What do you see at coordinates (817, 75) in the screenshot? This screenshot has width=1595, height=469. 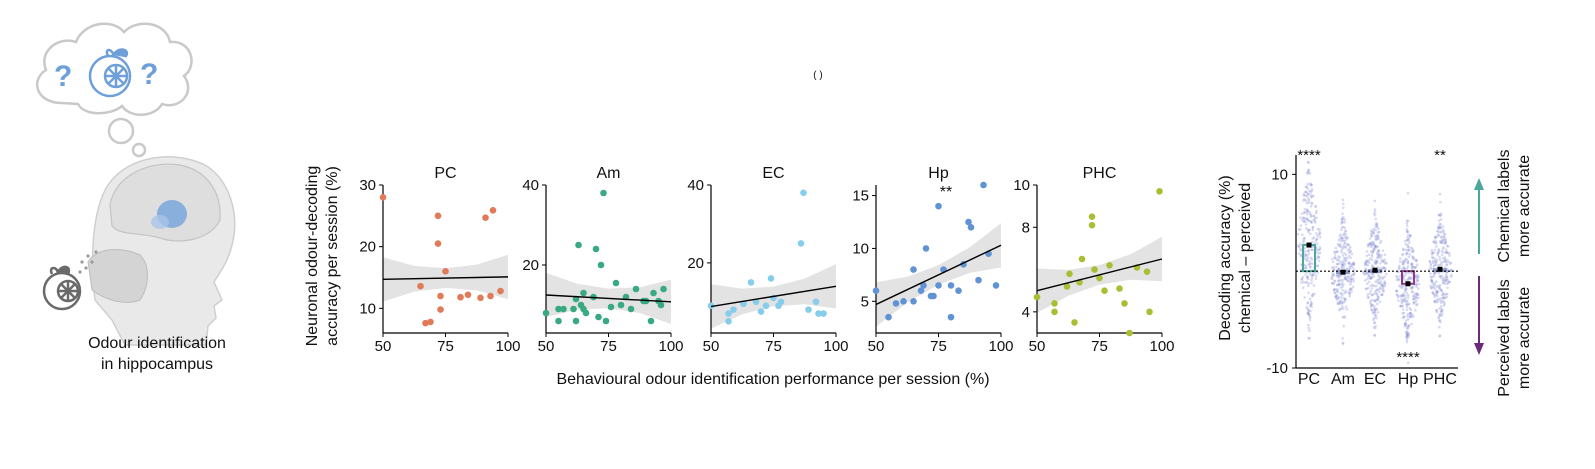 I see `panel-mark: ( )` at bounding box center [817, 75].